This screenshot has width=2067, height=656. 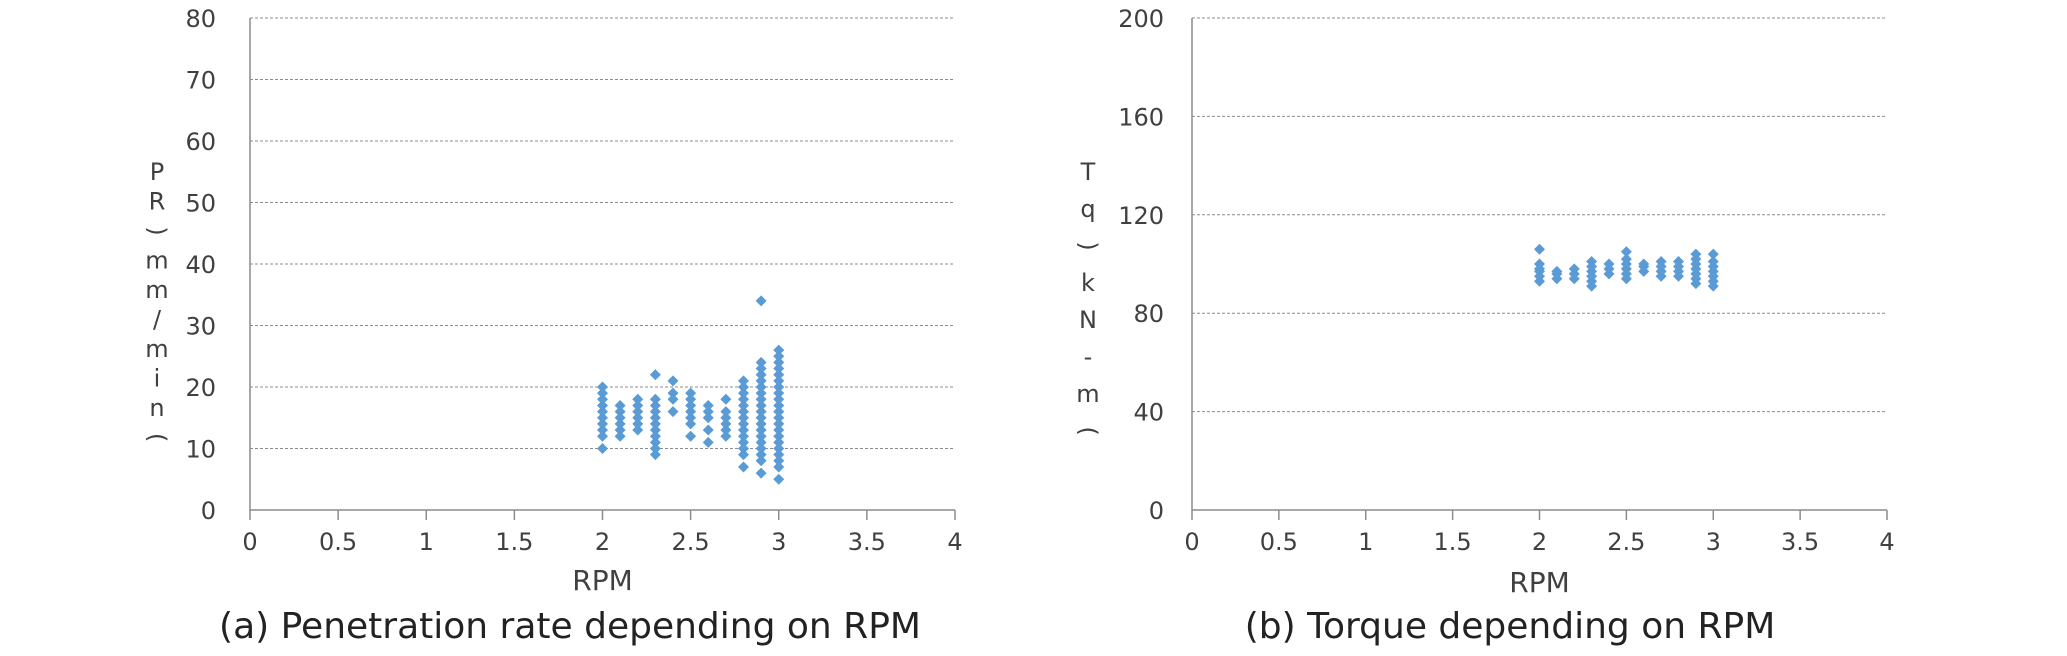 What do you see at coordinates (1088, 320) in the screenshot?
I see `y-axis-title-char: N` at bounding box center [1088, 320].